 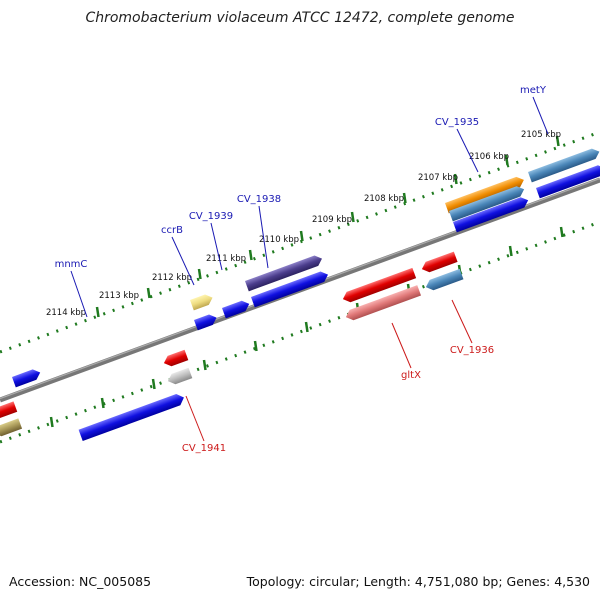 I want to click on gene-CV_1936-band, so click(x=444, y=280).